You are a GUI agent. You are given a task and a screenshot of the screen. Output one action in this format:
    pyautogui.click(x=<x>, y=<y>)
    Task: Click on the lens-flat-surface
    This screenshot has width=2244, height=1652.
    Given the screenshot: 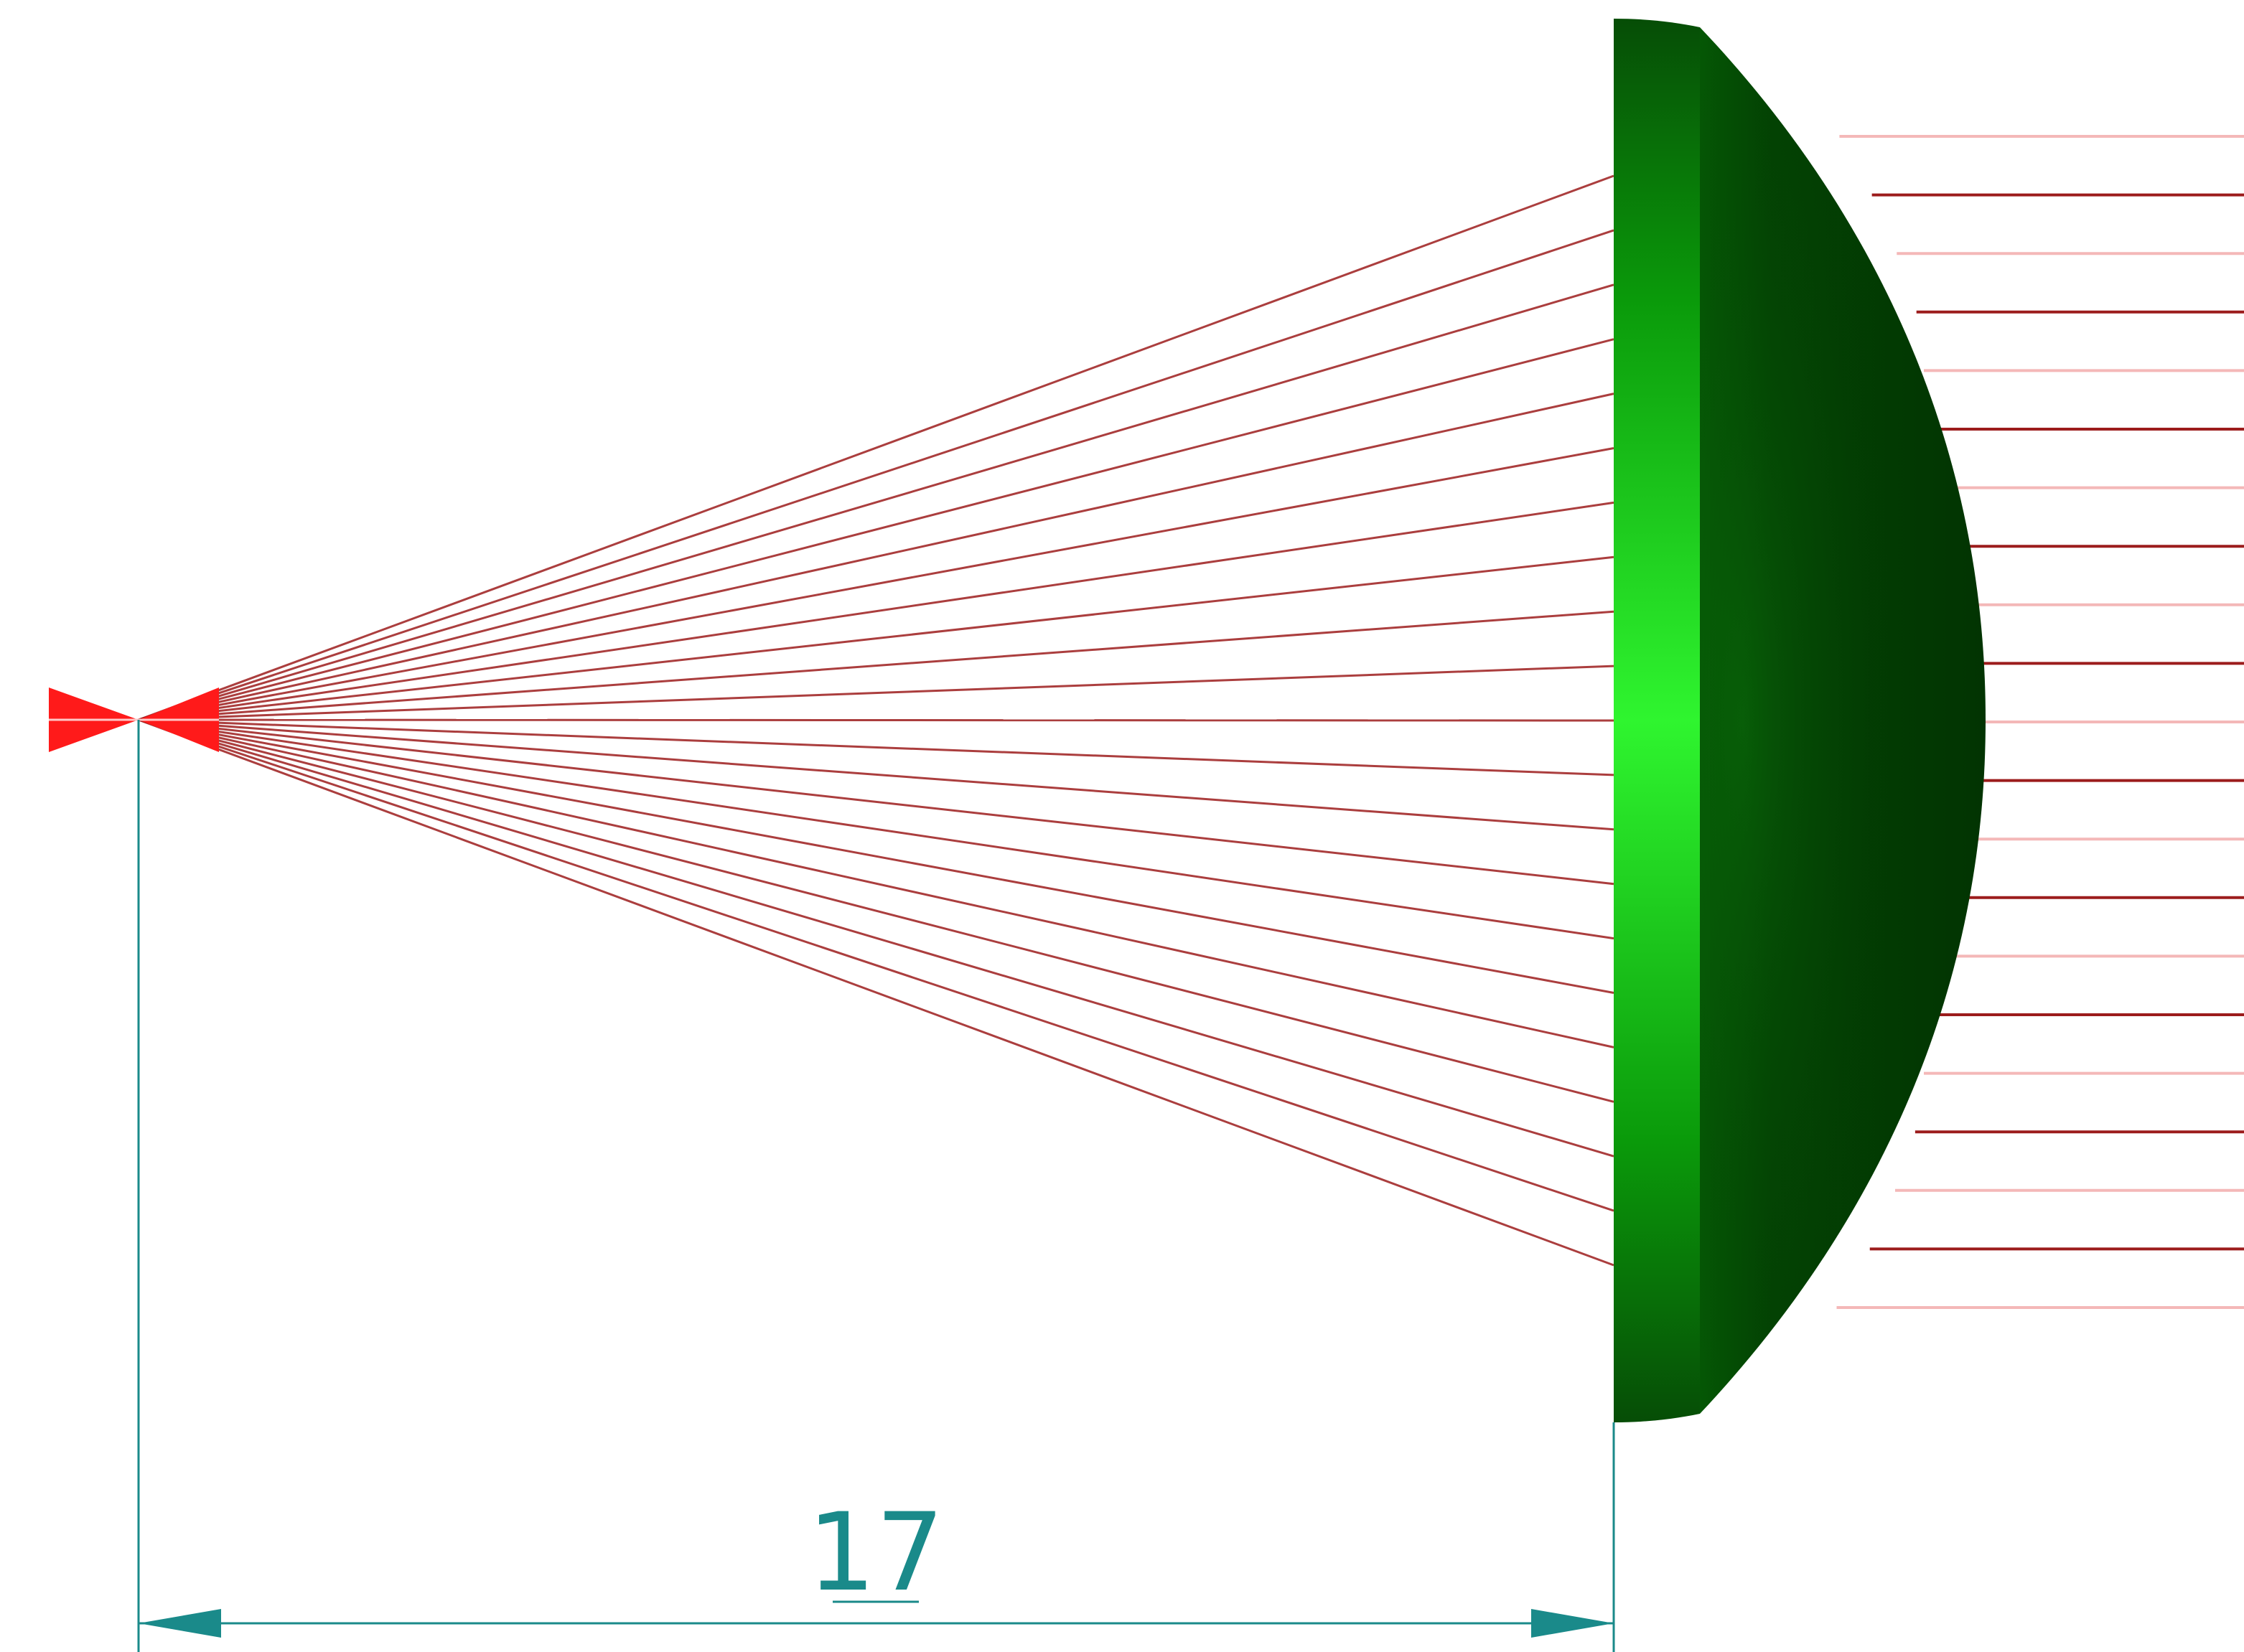 What is the action you would take?
    pyautogui.click(x=1657, y=720)
    